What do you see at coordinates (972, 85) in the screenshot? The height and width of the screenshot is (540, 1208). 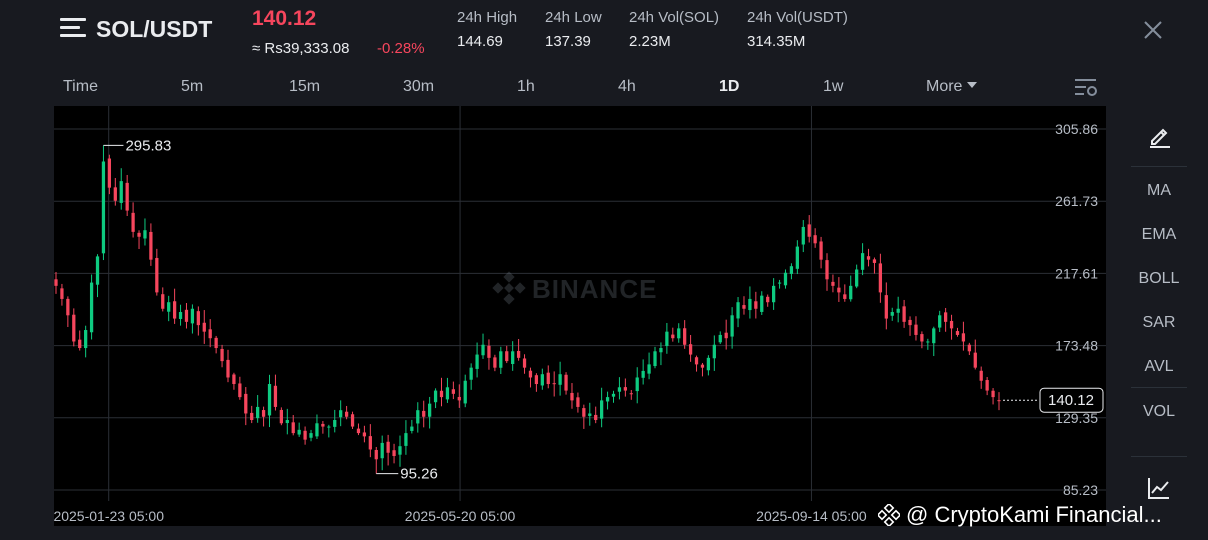 I see `caret-down-icon` at bounding box center [972, 85].